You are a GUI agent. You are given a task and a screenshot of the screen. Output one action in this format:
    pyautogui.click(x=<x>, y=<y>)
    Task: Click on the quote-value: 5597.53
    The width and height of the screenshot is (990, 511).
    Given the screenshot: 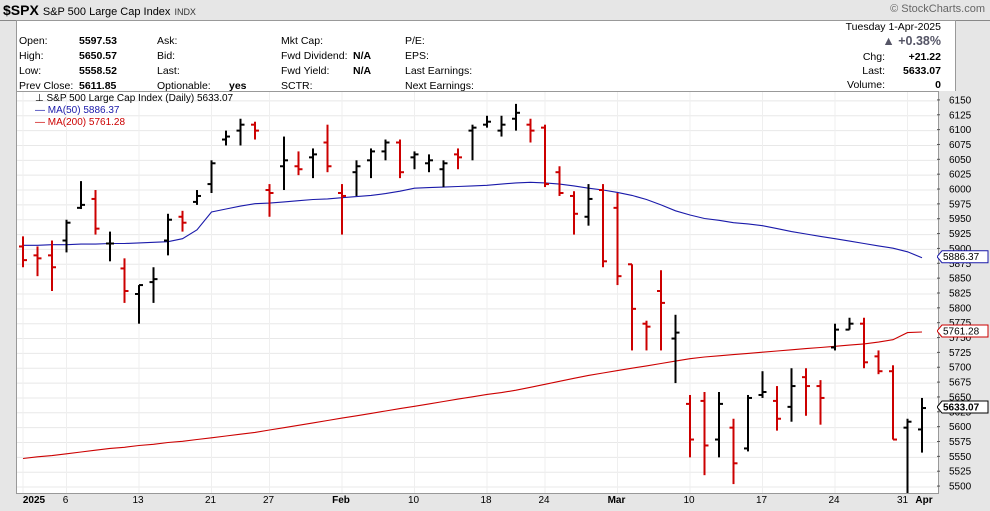 What is the action you would take?
    pyautogui.click(x=98, y=41)
    